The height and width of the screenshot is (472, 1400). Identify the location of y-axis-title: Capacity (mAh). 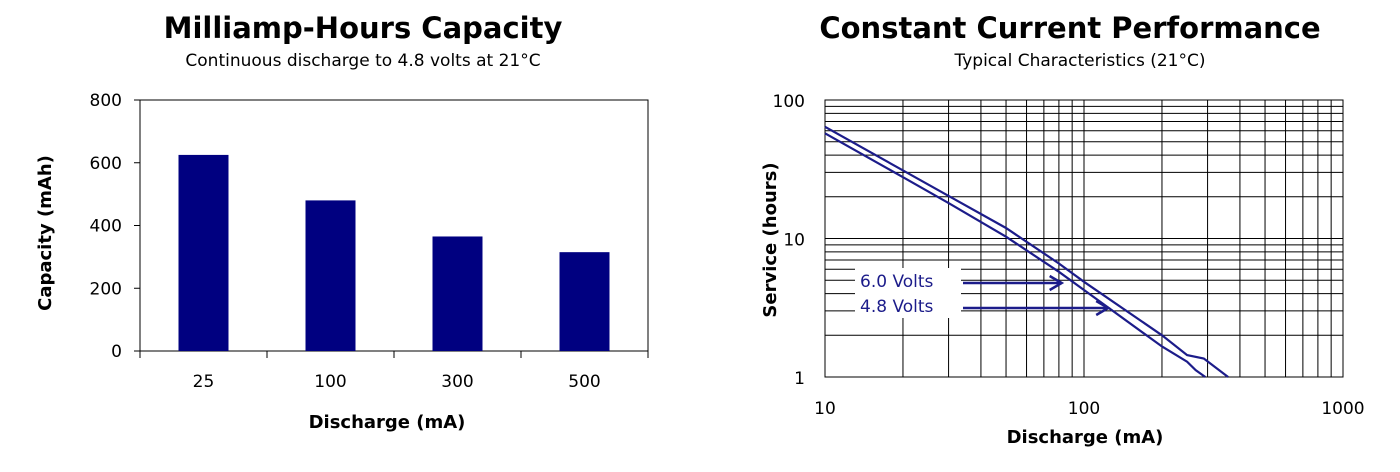
(45, 233).